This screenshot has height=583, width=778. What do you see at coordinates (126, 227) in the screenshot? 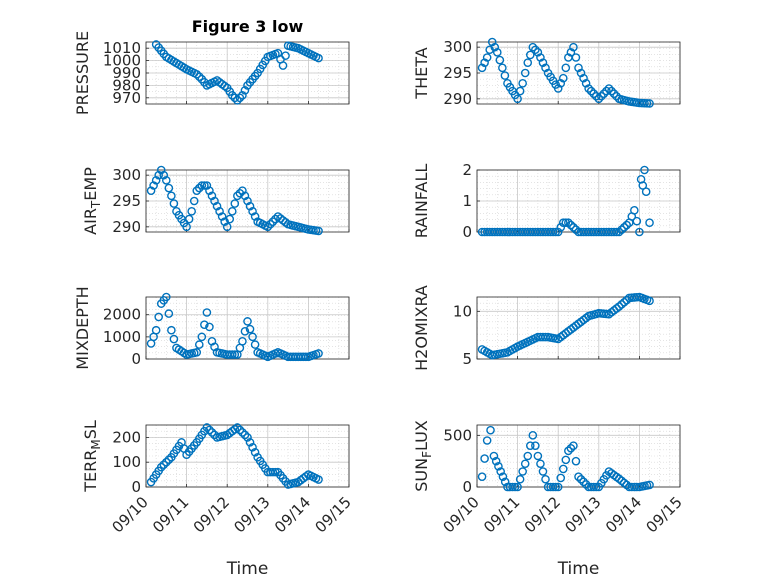
I see `y-tick-label: 290` at bounding box center [126, 227].